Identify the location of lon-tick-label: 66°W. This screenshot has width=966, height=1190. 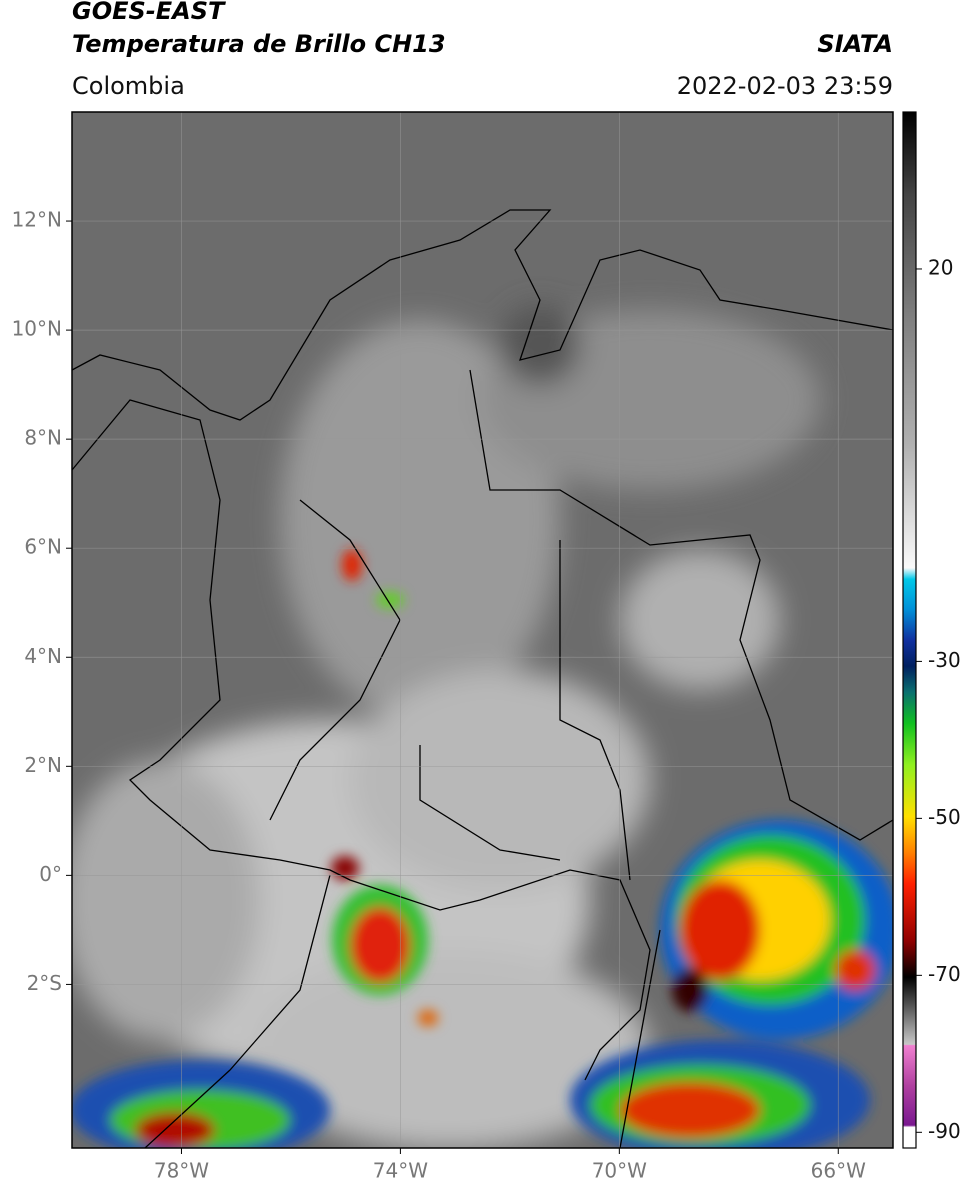
(838, 1171).